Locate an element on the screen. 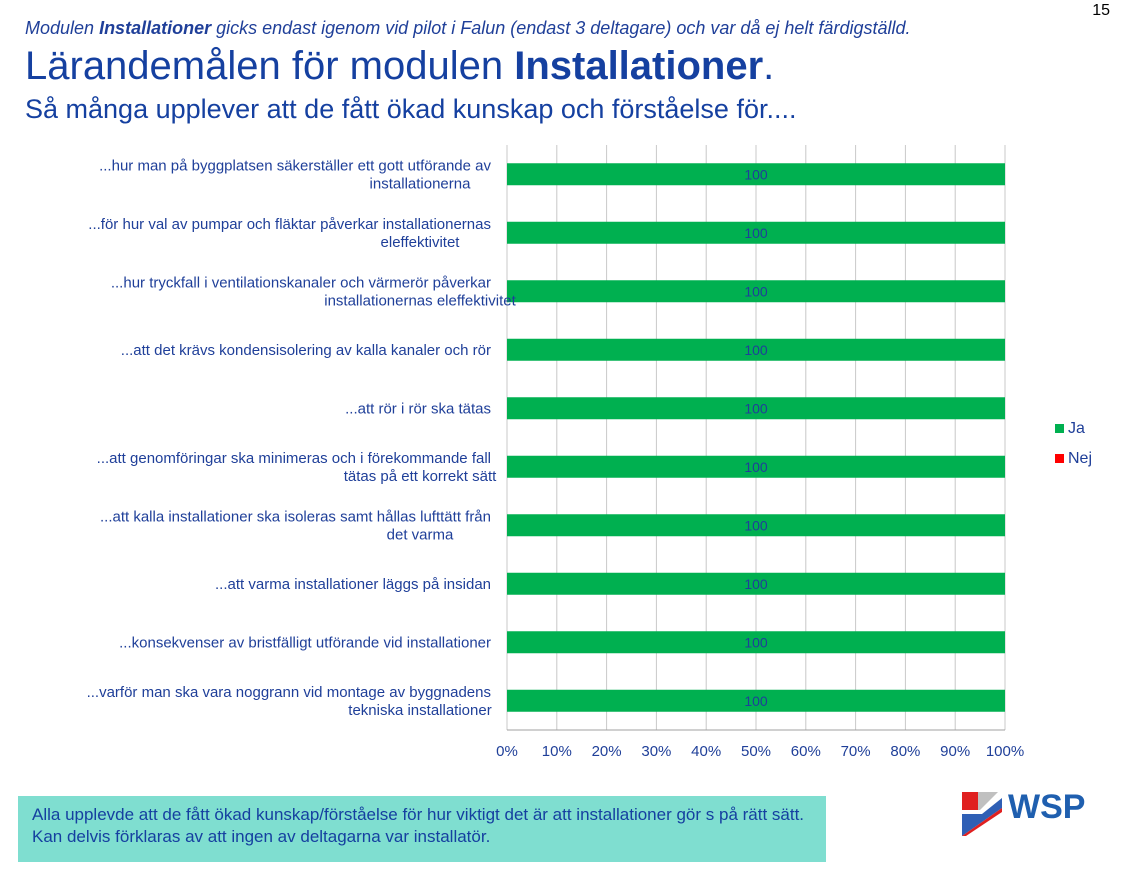 This screenshot has width=1140, height=878. intro-bold: Installationer is located at coordinates (155, 28).